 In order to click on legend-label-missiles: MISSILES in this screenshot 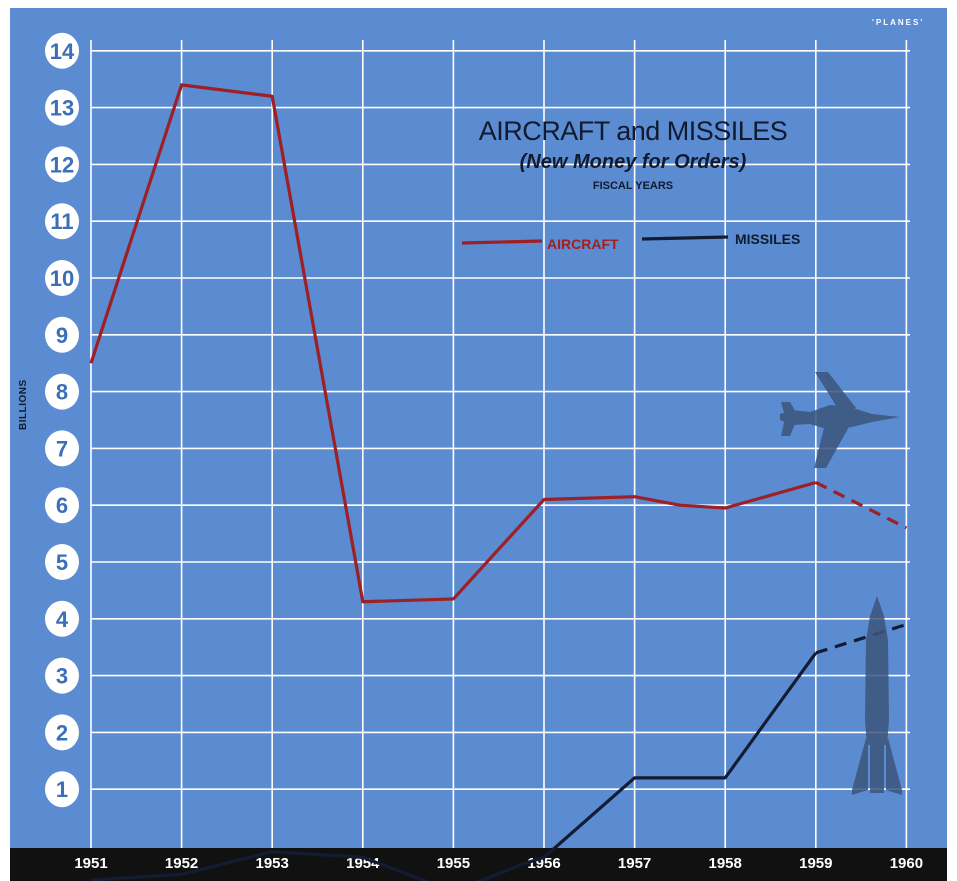, I will do `click(768, 239)`.